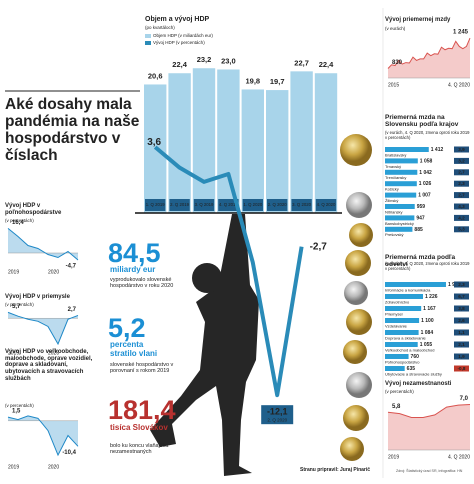 The image size is (474, 484). I want to click on change-label: 2,7, so click(461, 195).